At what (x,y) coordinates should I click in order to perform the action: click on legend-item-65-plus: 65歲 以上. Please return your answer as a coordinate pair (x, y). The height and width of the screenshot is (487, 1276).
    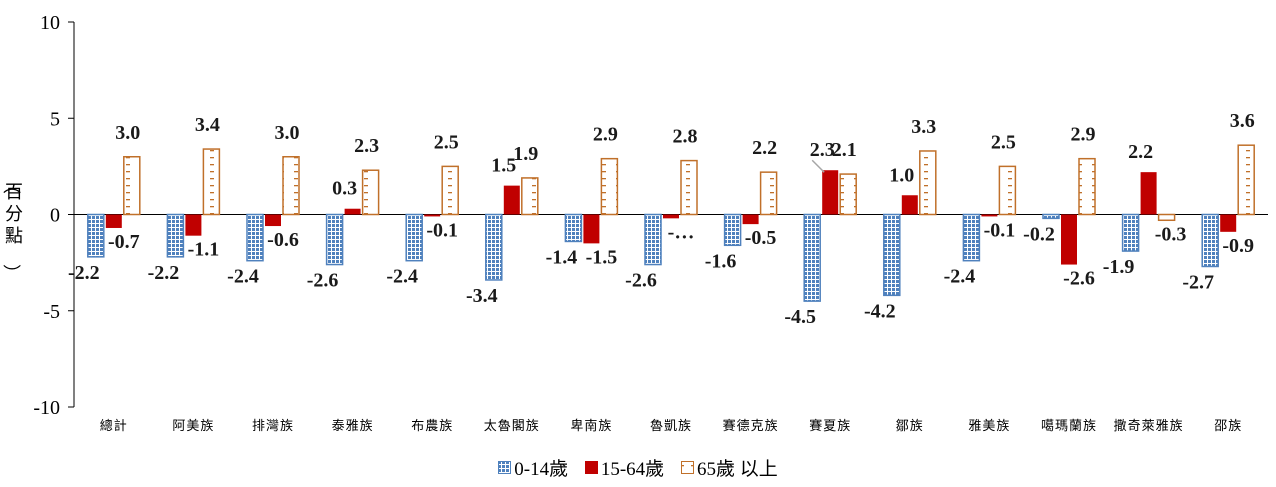
    Looking at the image, I should click on (729, 467).